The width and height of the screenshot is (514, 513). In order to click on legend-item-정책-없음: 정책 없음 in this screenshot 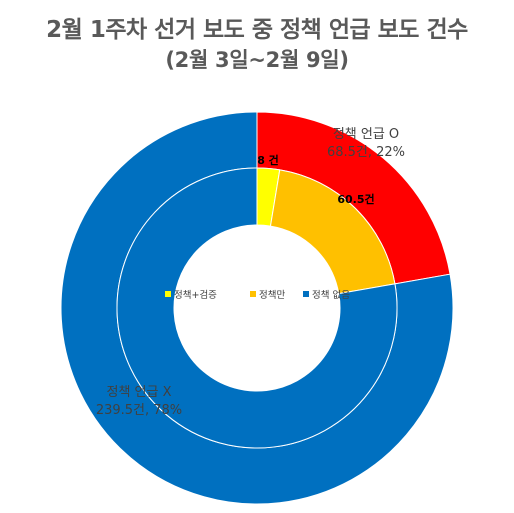, I will do `click(326, 295)`.